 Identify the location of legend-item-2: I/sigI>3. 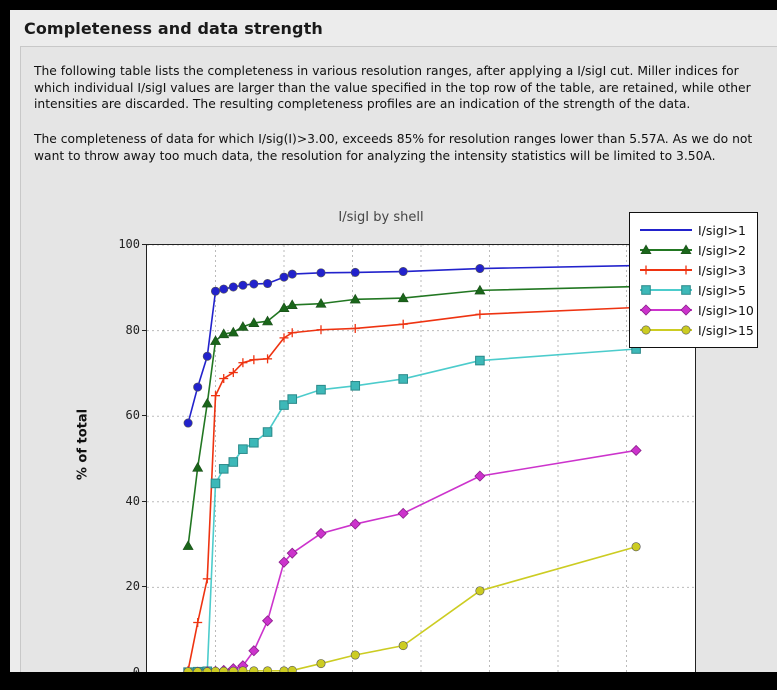
(693, 270).